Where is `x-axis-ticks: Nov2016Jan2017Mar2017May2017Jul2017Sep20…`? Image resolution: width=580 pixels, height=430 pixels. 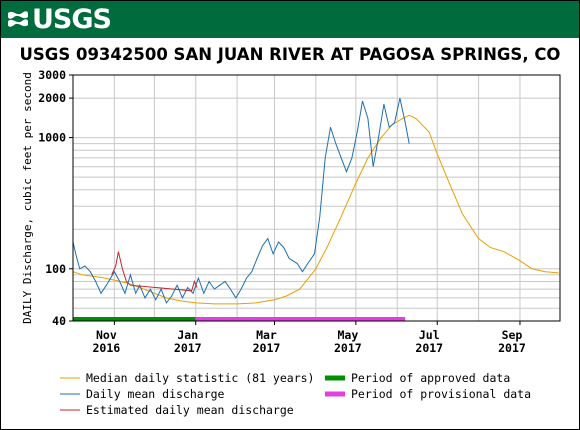
x-axis-ticks: Nov2016Jan2017Mar2017May2017Jul2017Sep20… is located at coordinates (309, 338).